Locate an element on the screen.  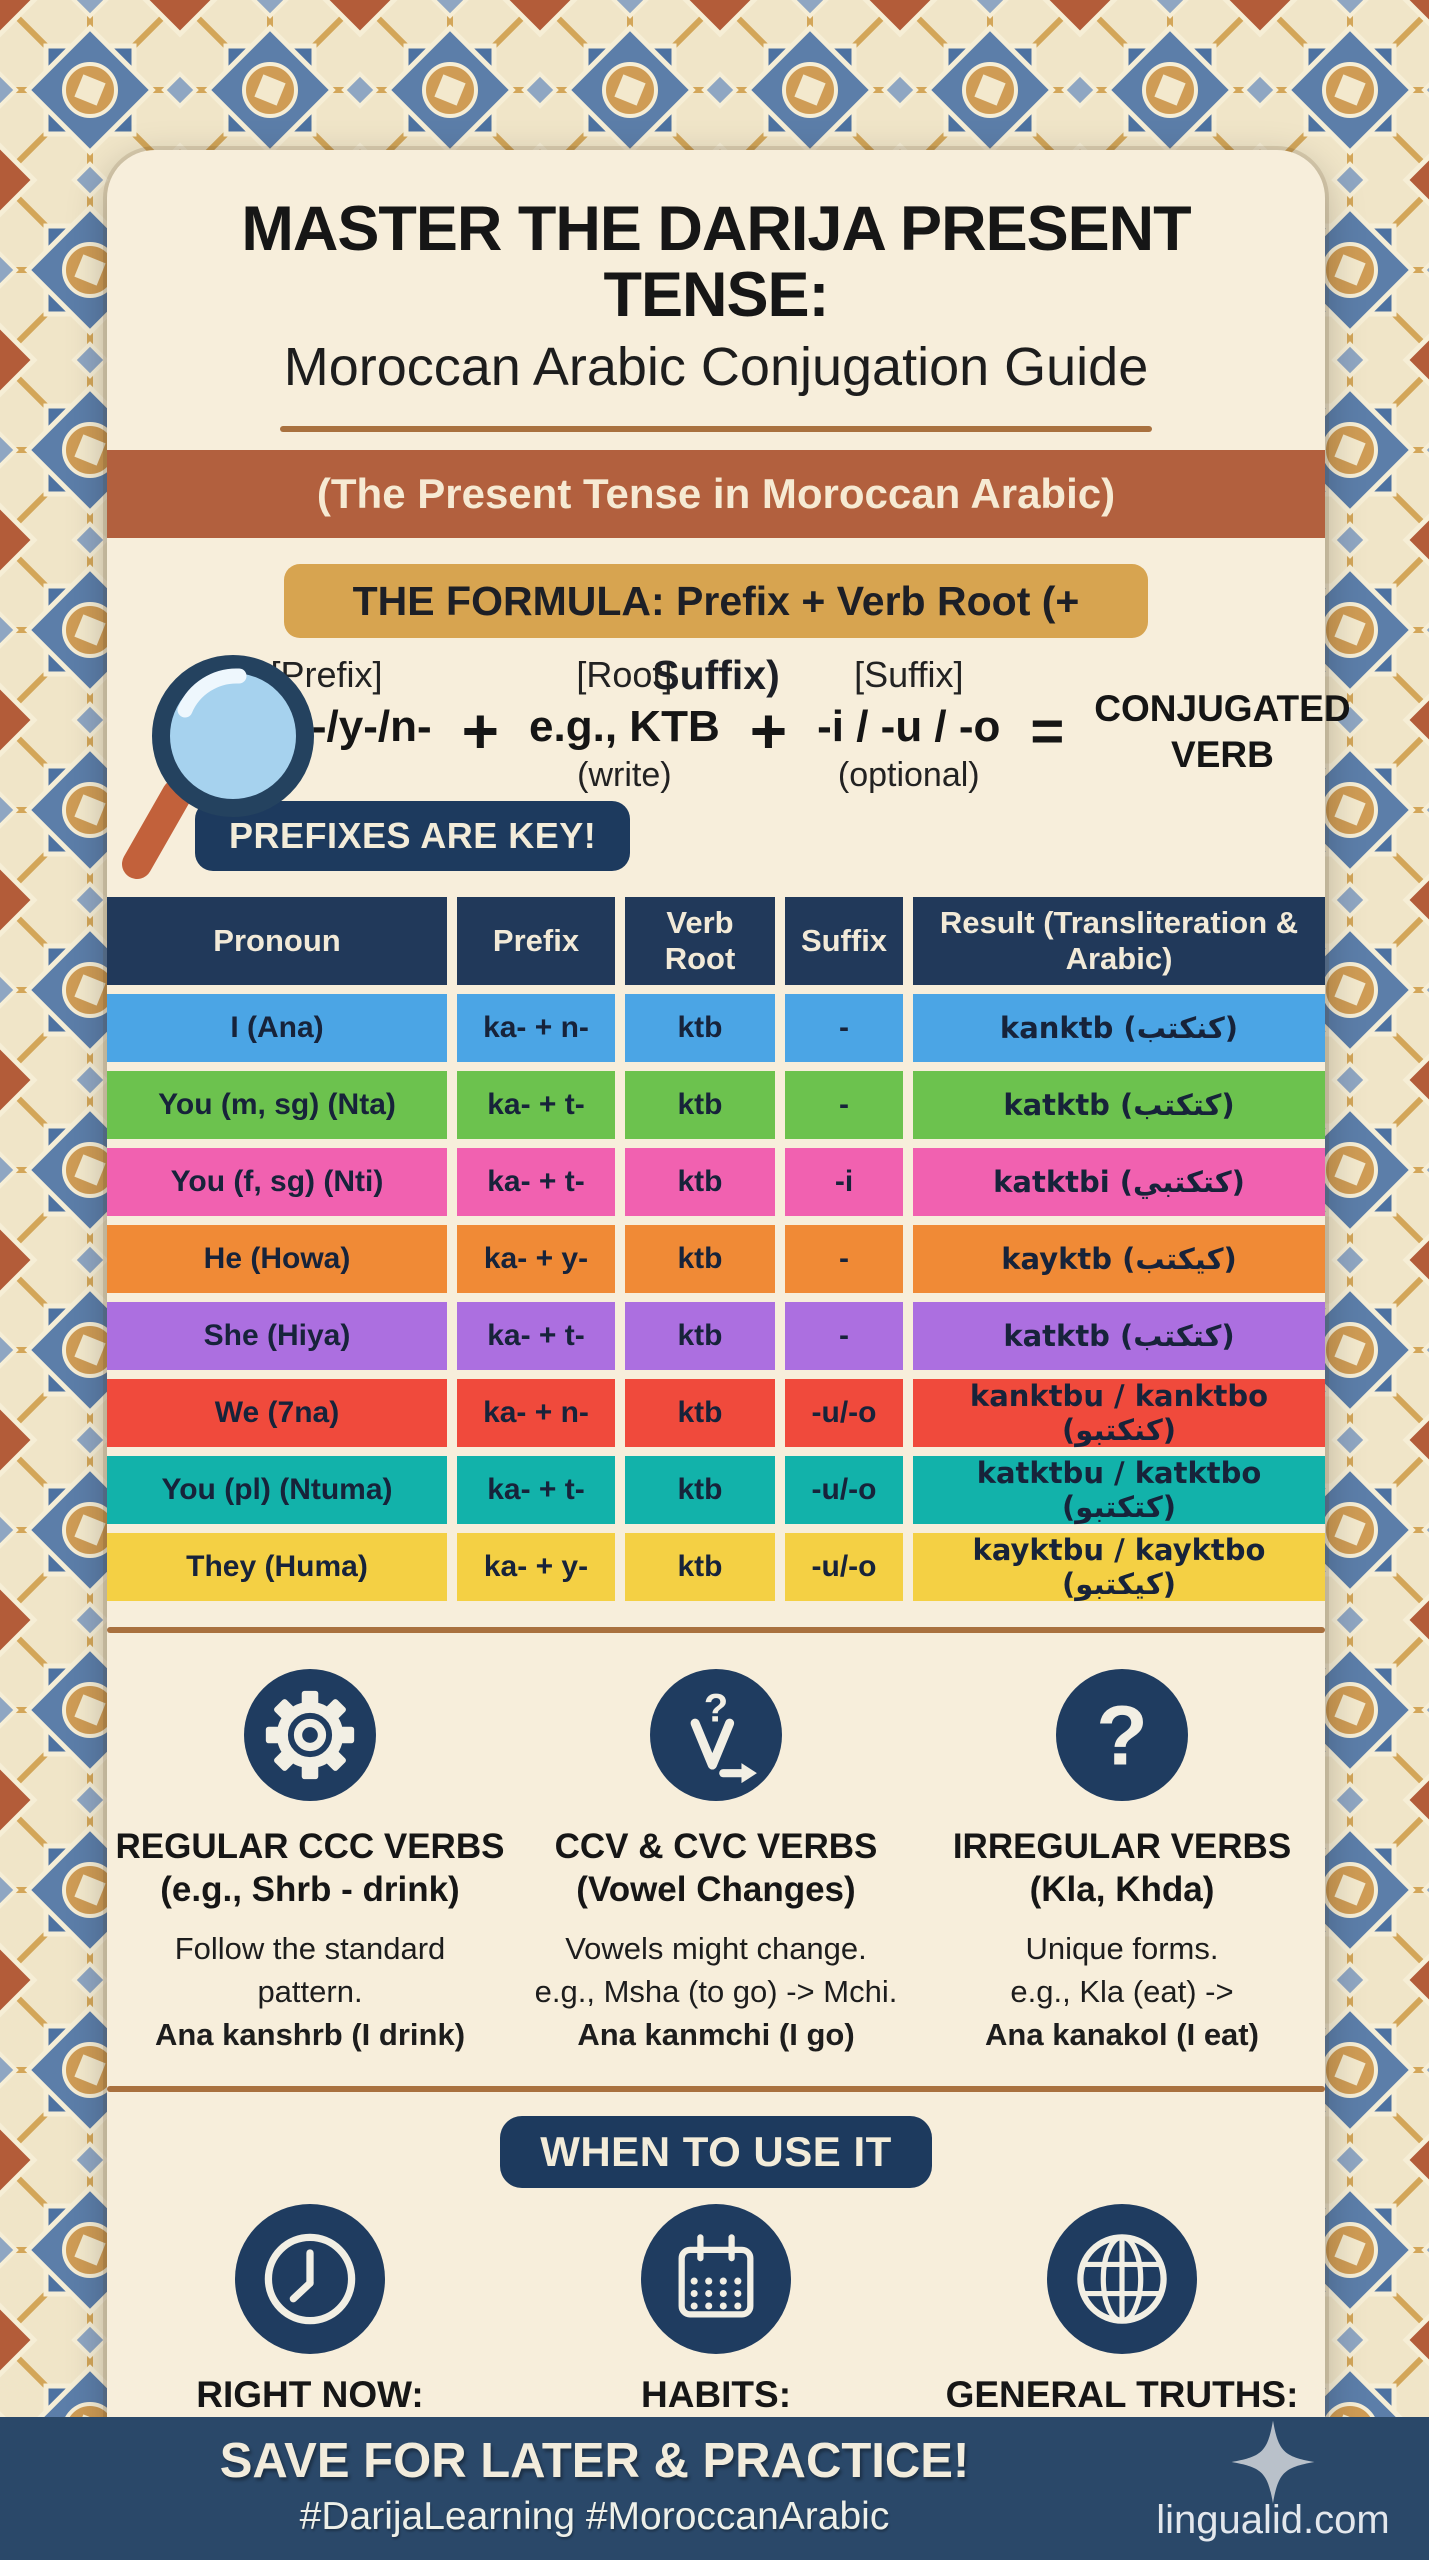
table-cell-pronoun: She (Hiya) is located at coordinates (277, 1335).